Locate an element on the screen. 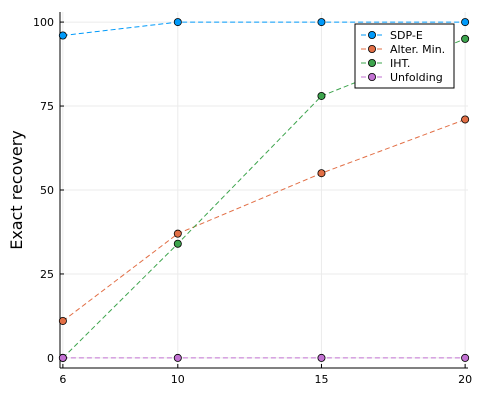 This screenshot has height=400, width=480. x-tick-labels: 6 10 15 20 is located at coordinates (265, 375).